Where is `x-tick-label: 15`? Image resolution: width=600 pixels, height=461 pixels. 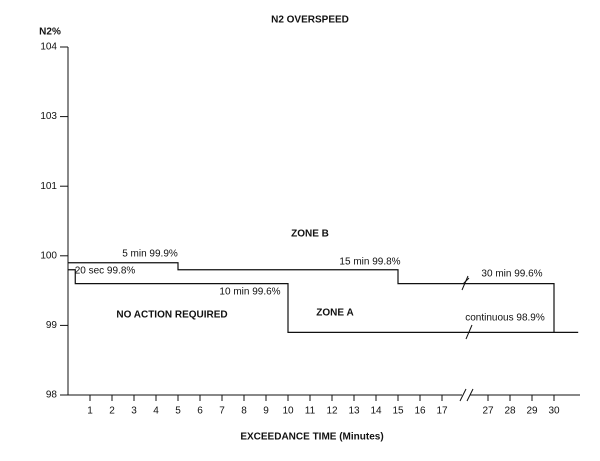 x-tick-label: 15 is located at coordinates (398, 411).